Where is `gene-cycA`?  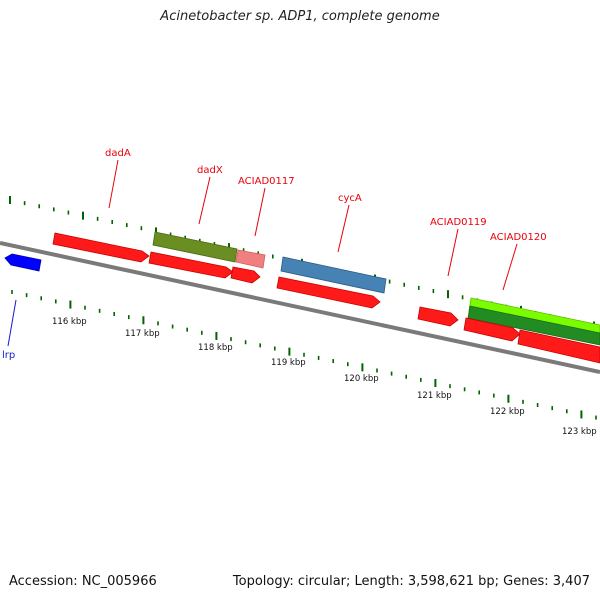
gene-cycA is located at coordinates (333, 275).